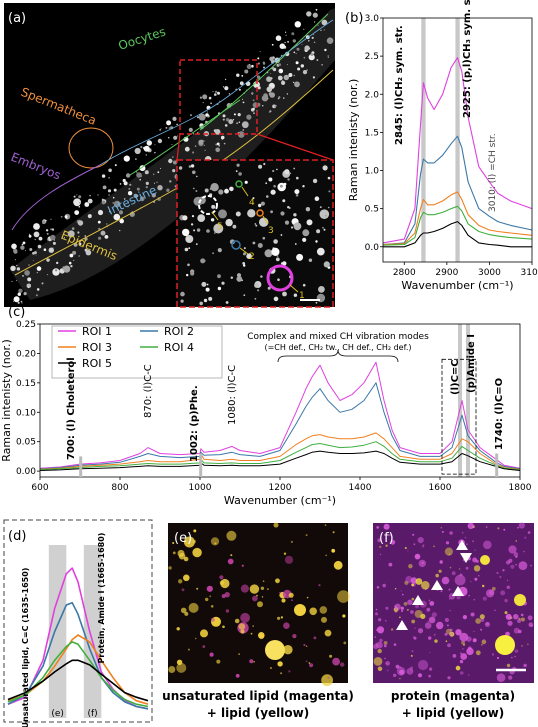 This screenshot has height=727, width=538. Describe the element at coordinates (300, 610) in the screenshot. I see `lipid-droplet` at that location.